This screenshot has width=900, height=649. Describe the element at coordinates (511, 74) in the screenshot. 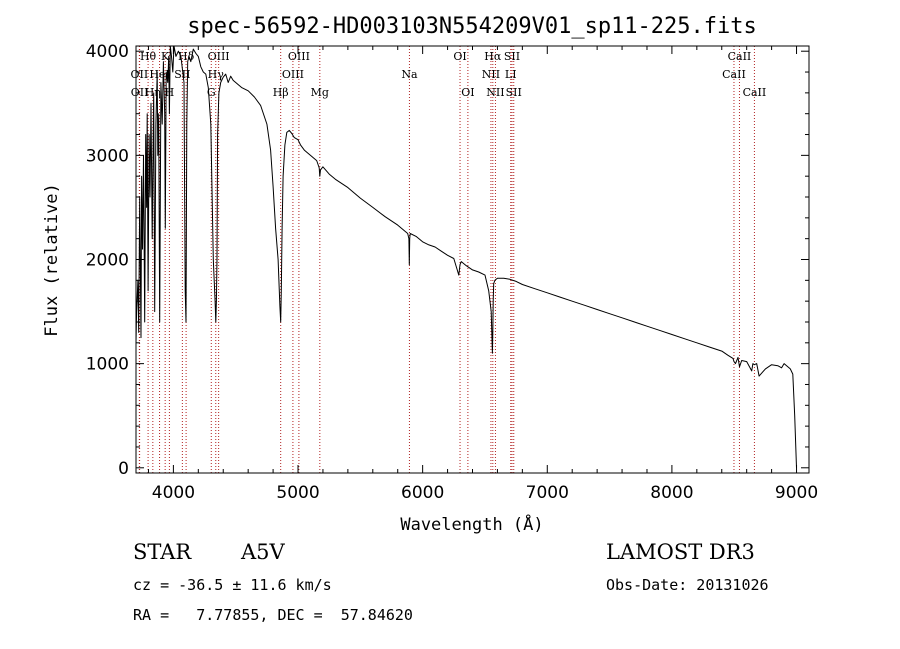

I see `spectral-line-label: LI` at that location.